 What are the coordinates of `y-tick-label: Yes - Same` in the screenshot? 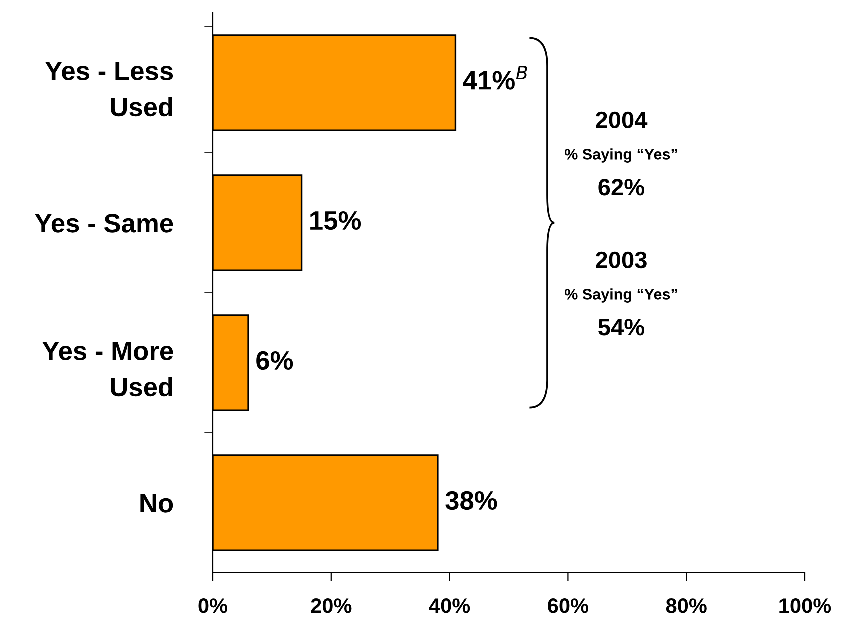 It's located at (104, 223).